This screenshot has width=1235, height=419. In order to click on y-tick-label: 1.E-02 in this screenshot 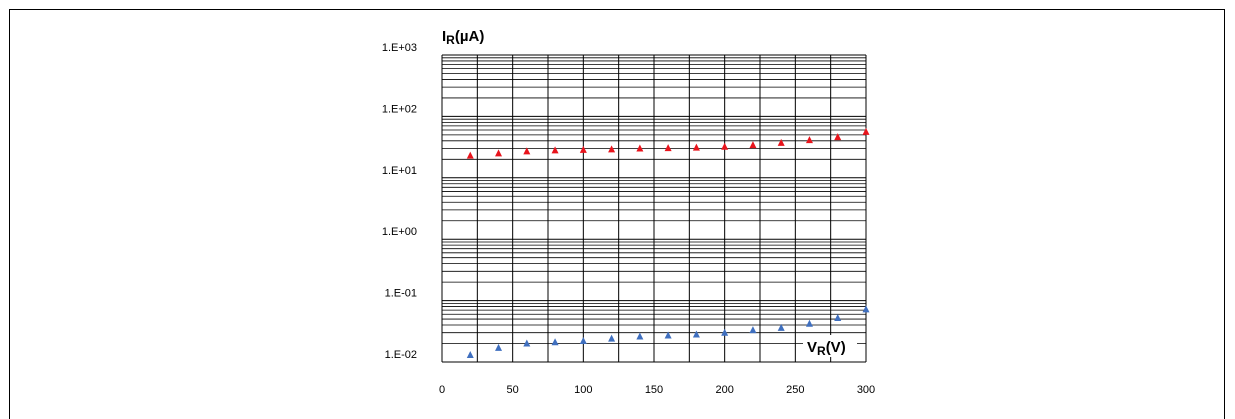, I will do `click(401, 355)`.